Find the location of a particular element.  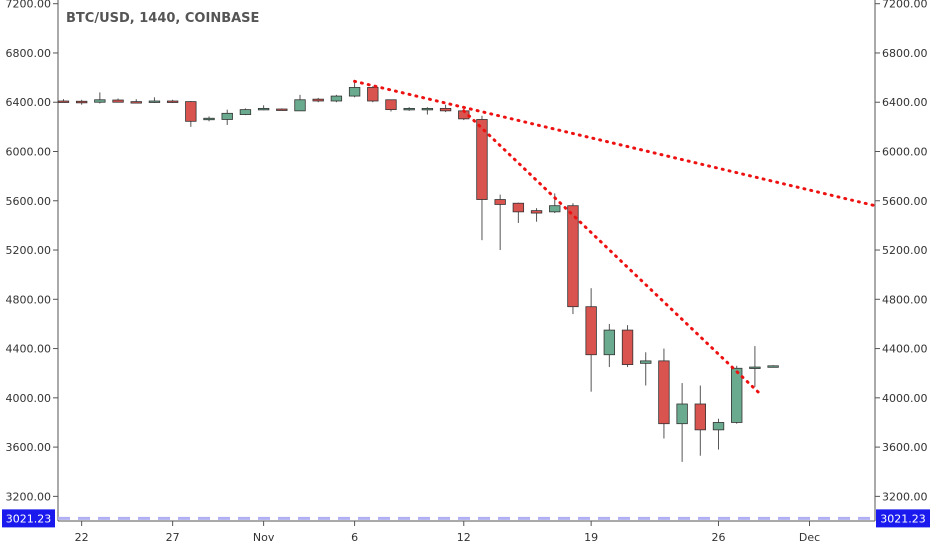

y-tick-label-left: 3200.00 is located at coordinates (29, 496).